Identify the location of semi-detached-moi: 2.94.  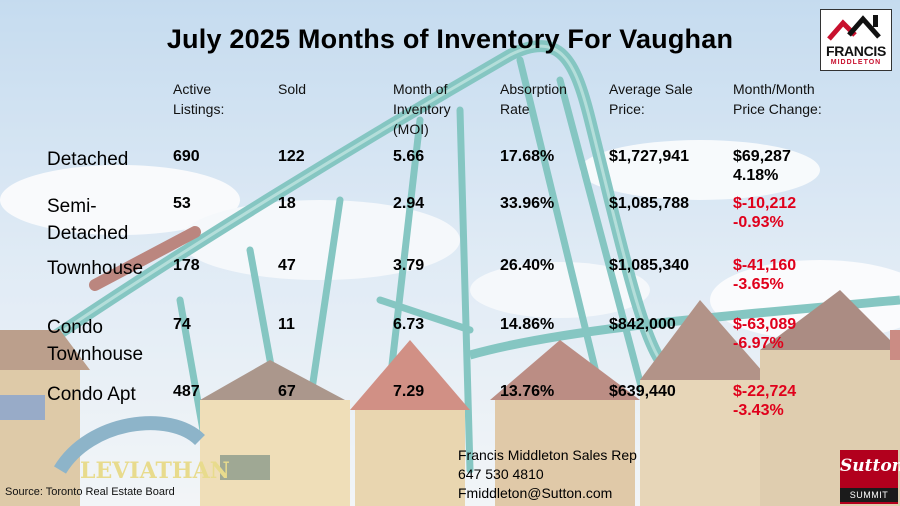
(409, 203).